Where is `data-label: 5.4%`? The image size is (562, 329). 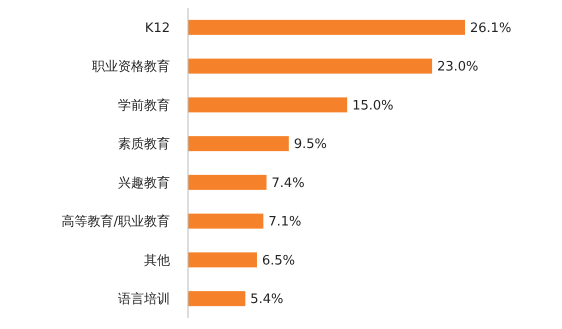 data-label: 5.4% is located at coordinates (267, 300).